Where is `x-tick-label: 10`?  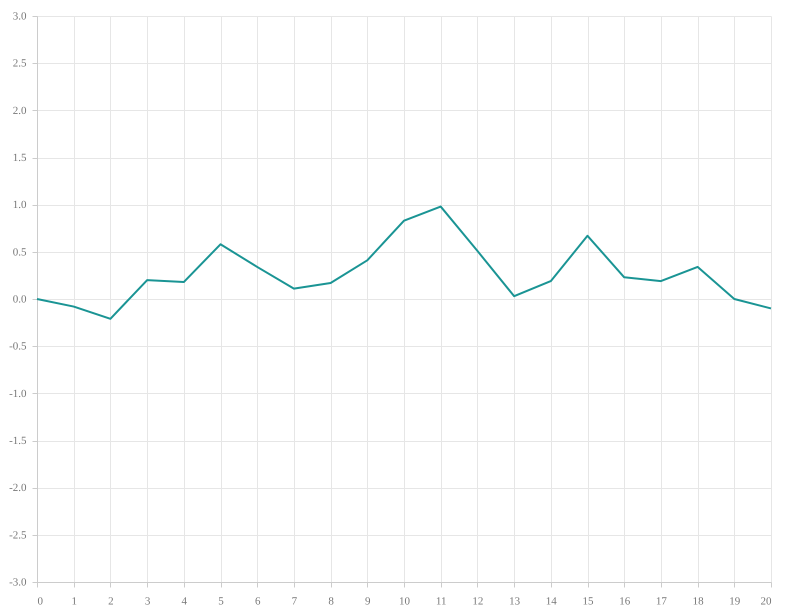
x-tick-label: 10 is located at coordinates (404, 602).